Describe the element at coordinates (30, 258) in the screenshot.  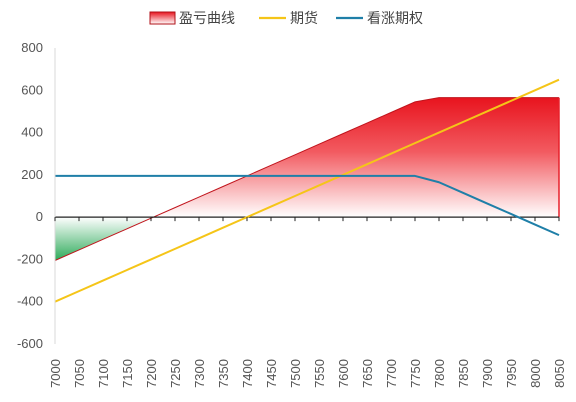
I see `y-tick-label: -200` at that location.